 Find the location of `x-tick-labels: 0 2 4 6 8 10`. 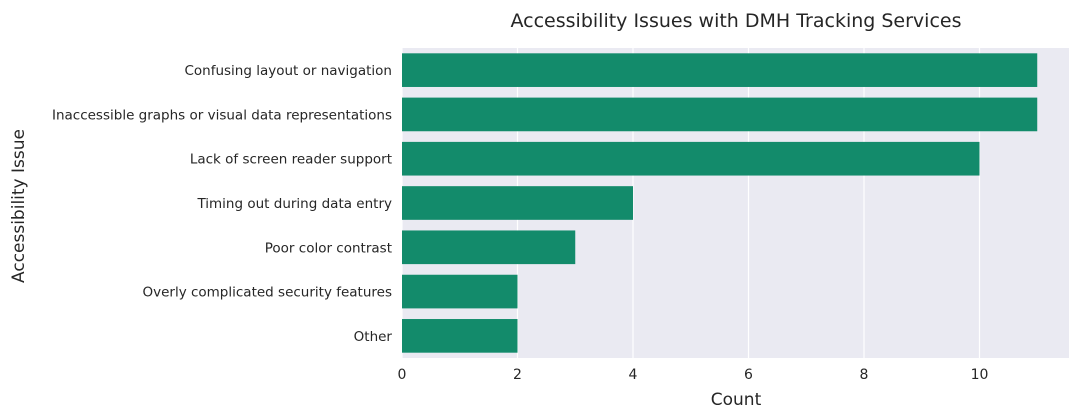

x-tick-labels: 0 2 4 6 8 10 is located at coordinates (693, 375).